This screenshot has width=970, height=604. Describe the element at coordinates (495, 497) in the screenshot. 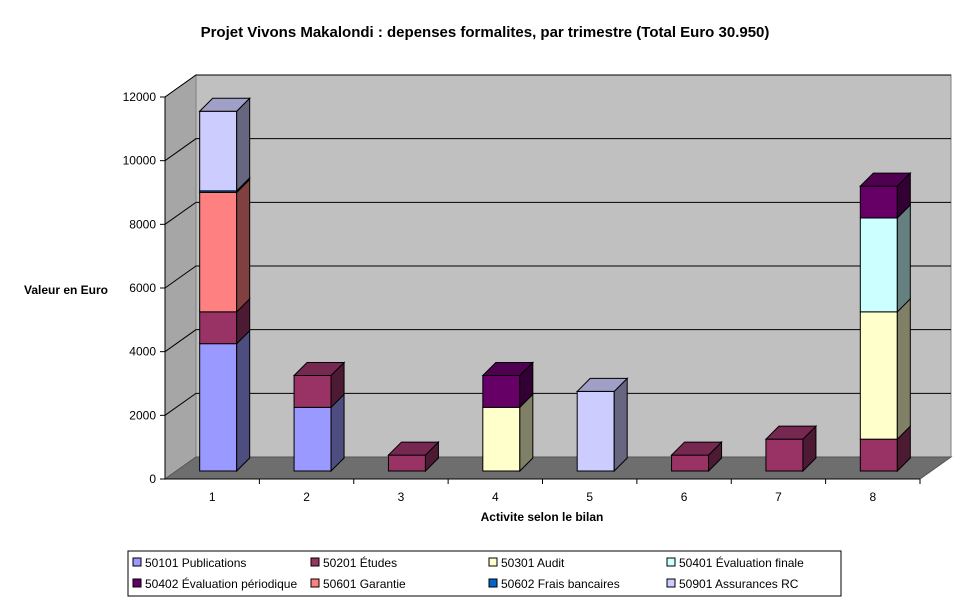

I see `x-tick-label: 4` at that location.